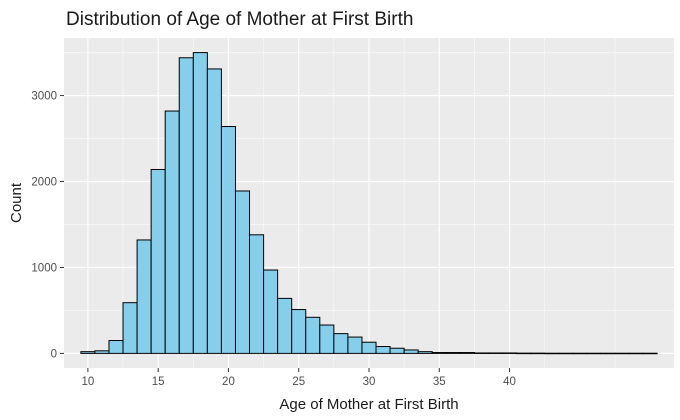 Image resolution: width=680 pixels, height=420 pixels. Describe the element at coordinates (44, 97) in the screenshot. I see `y-tick-label: 3000` at that location.